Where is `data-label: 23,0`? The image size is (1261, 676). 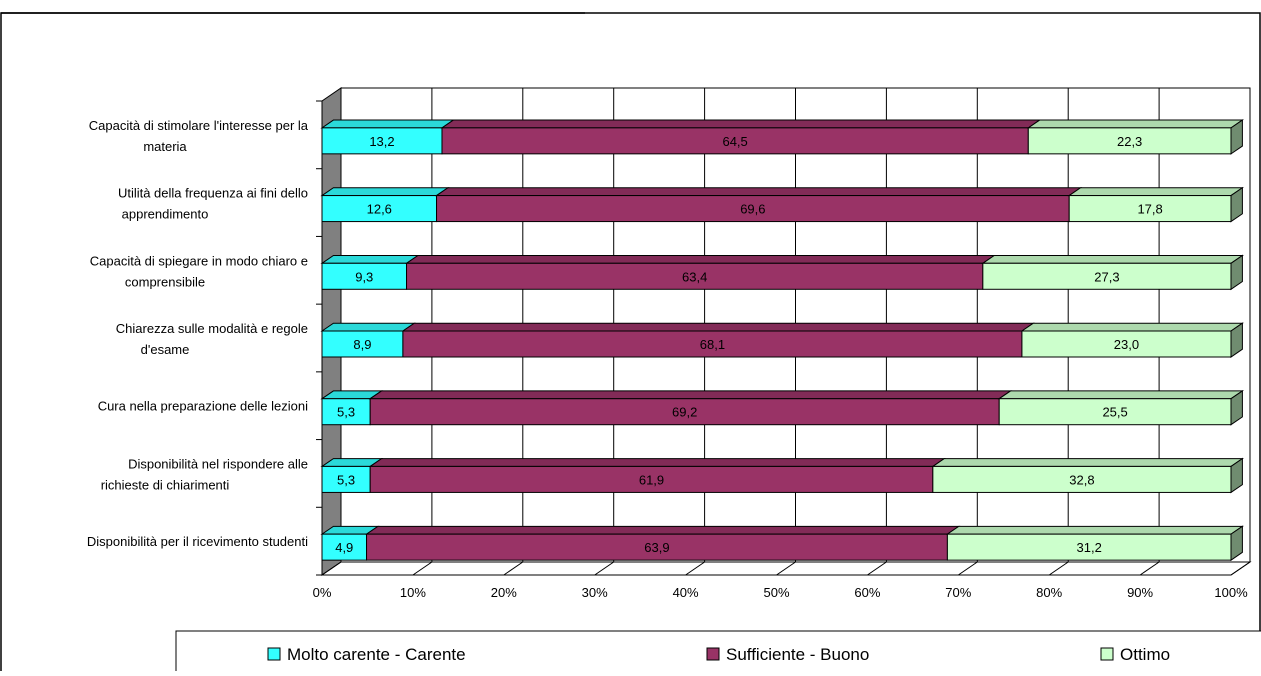
data-label: 23,0 is located at coordinates (1126, 344).